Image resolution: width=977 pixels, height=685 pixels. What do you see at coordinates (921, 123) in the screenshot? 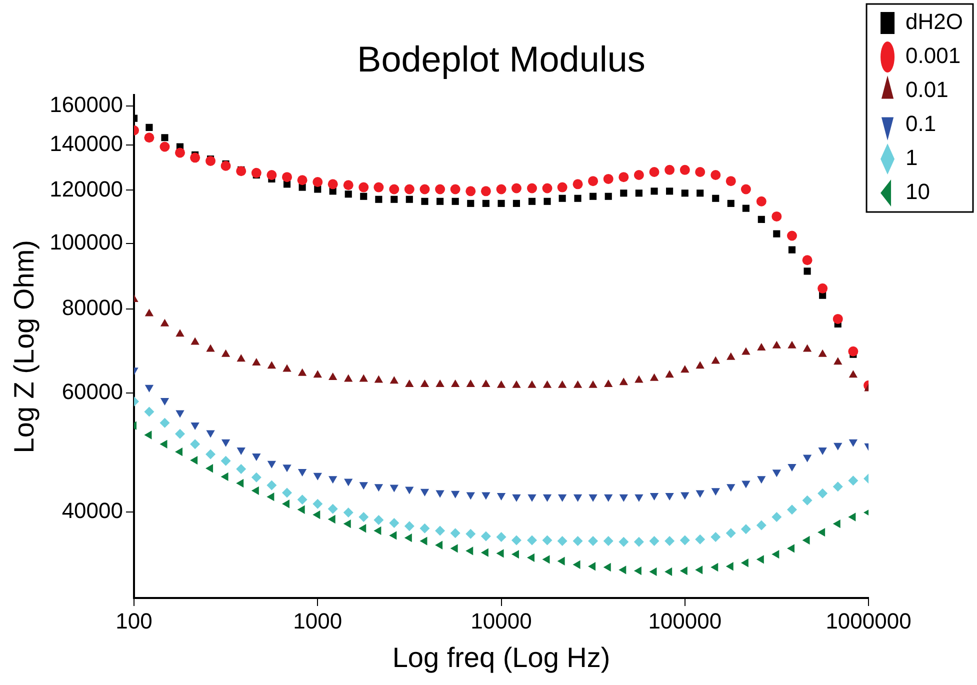
I see `legend-label: 0.1` at bounding box center [921, 123].